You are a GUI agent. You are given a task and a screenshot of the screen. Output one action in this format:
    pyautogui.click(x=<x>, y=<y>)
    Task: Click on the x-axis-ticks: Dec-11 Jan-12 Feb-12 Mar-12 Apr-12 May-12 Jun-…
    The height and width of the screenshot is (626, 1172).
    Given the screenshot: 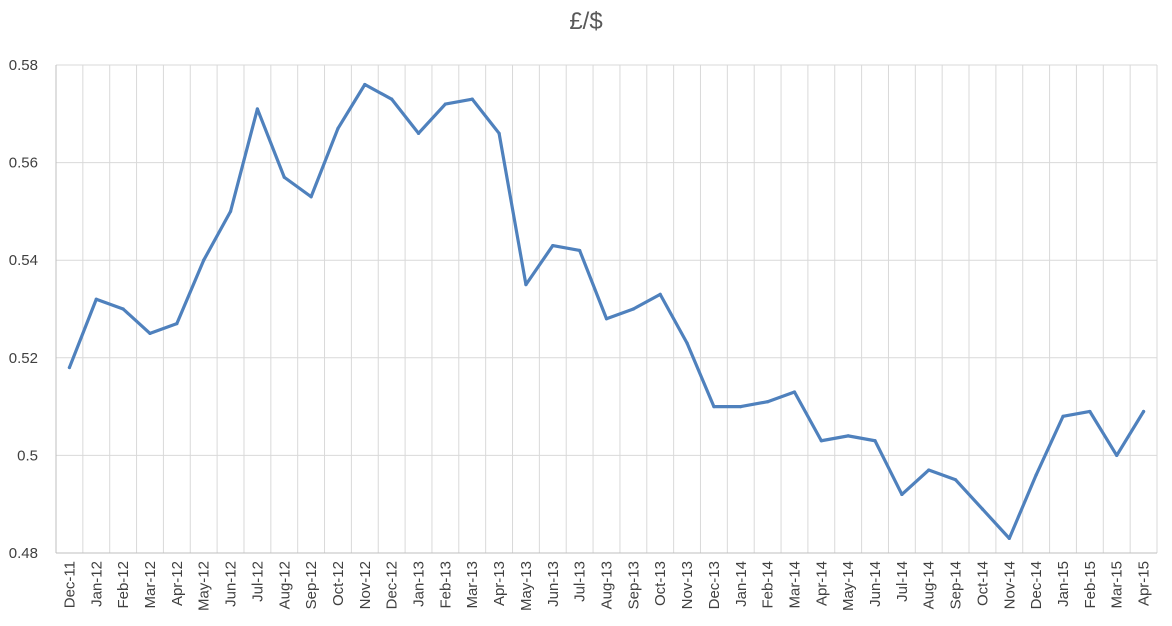 What is the action you would take?
    pyautogui.click(x=606, y=586)
    